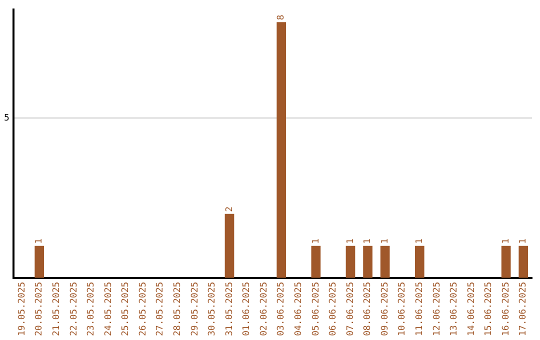  What do you see at coordinates (161, 309) in the screenshot?
I see `x-tick-label: 27.05.2025` at bounding box center [161, 309].